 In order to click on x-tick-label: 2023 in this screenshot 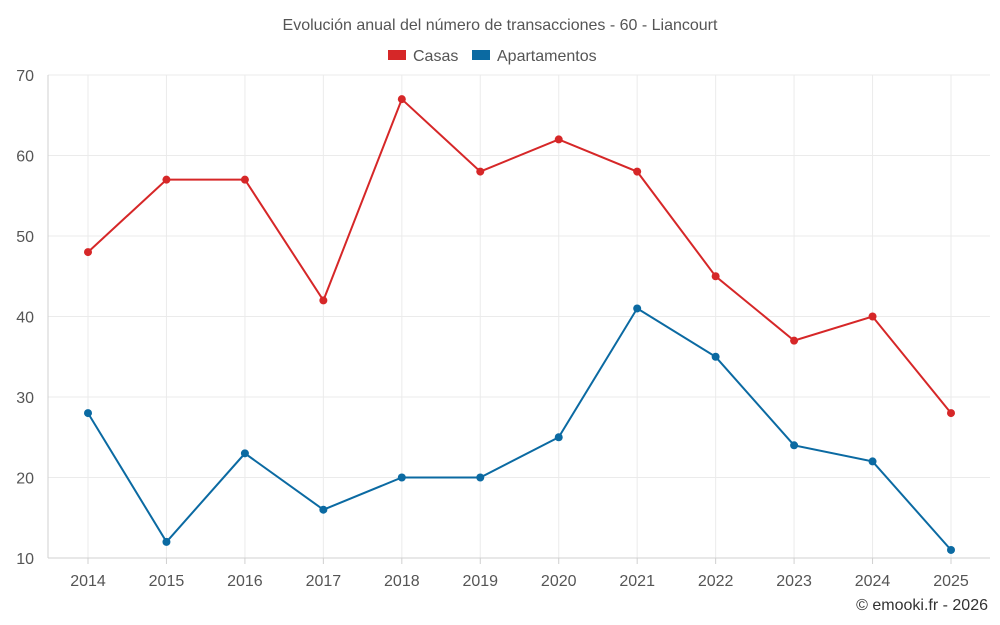, I will do `click(794, 581)`.